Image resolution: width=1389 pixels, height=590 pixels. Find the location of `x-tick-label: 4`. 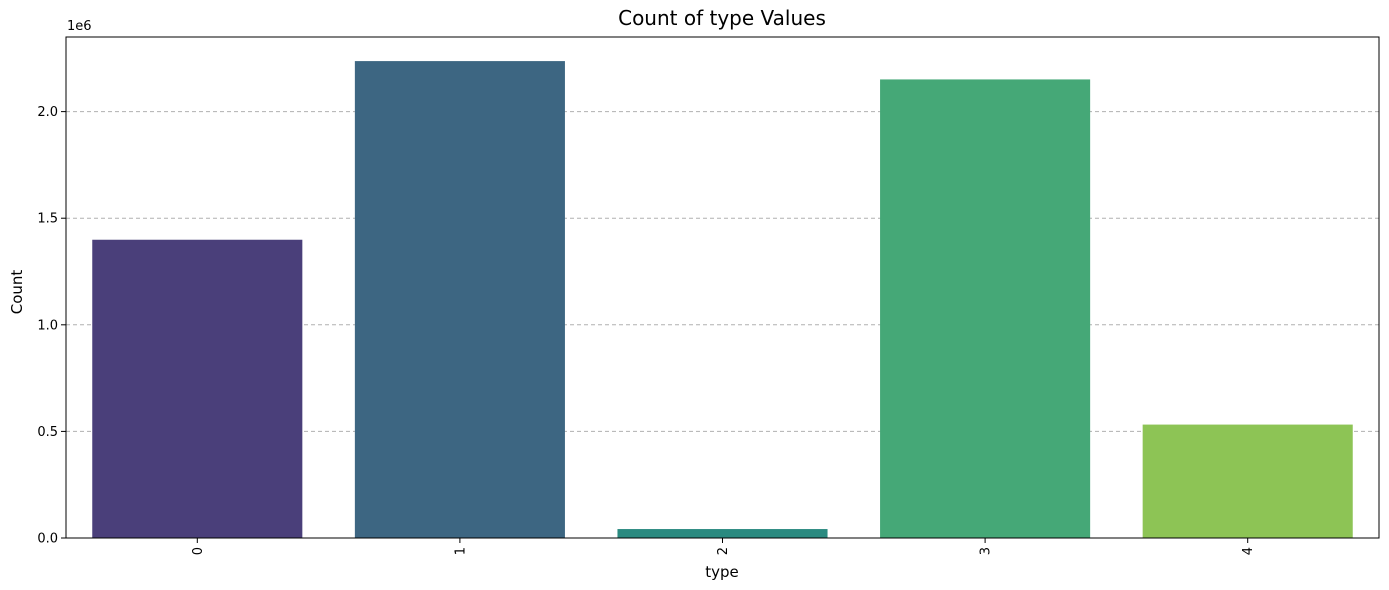

x-tick-label: 4 is located at coordinates (1248, 551).